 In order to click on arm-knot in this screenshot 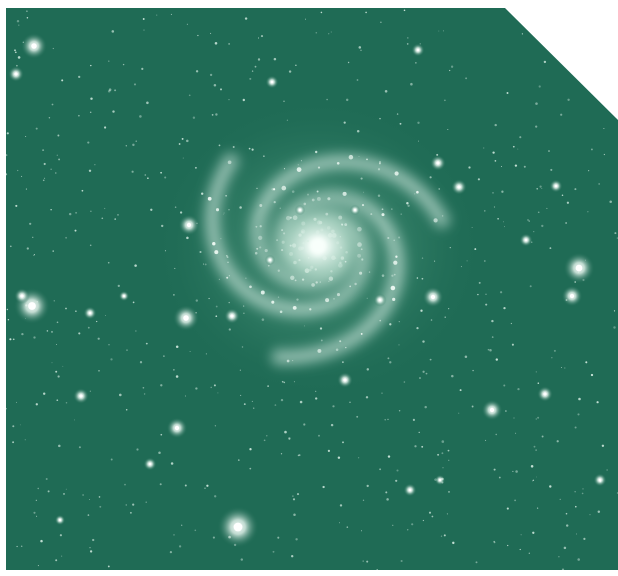, I will do `click(274, 189)`.